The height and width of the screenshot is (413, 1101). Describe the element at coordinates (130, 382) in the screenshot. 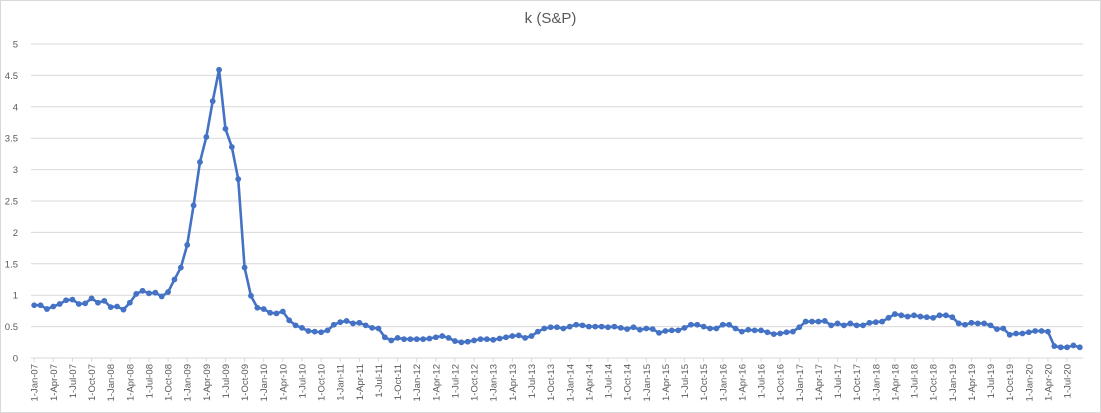

I see `x-tick-label: 1-Apr-08` at that location.